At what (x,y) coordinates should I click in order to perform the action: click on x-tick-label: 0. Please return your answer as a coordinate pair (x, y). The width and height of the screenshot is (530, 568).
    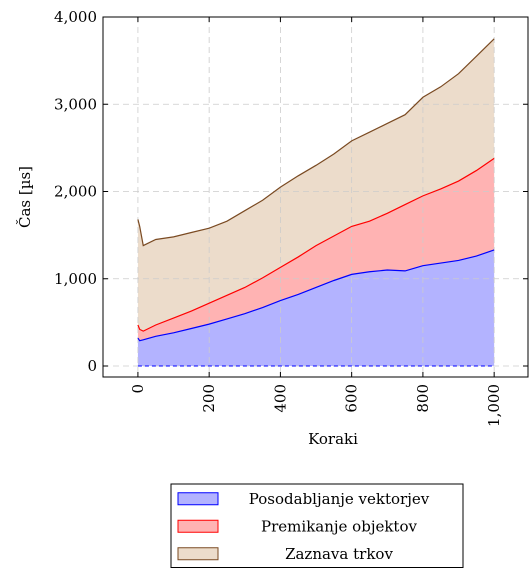
    Looking at the image, I should click on (138, 389).